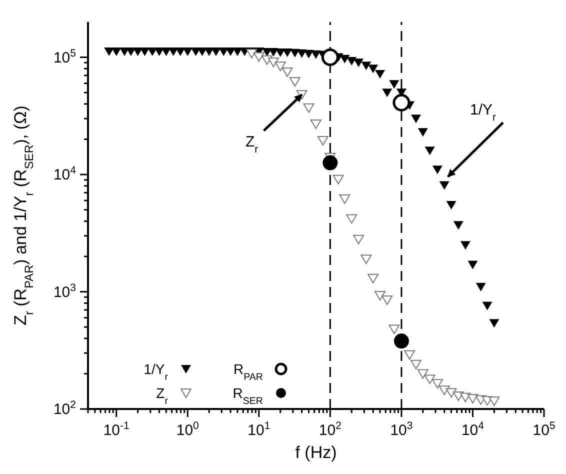  Describe the element at coordinates (252, 145) in the screenshot. I see `annotation: Z$_{r}$` at that location.